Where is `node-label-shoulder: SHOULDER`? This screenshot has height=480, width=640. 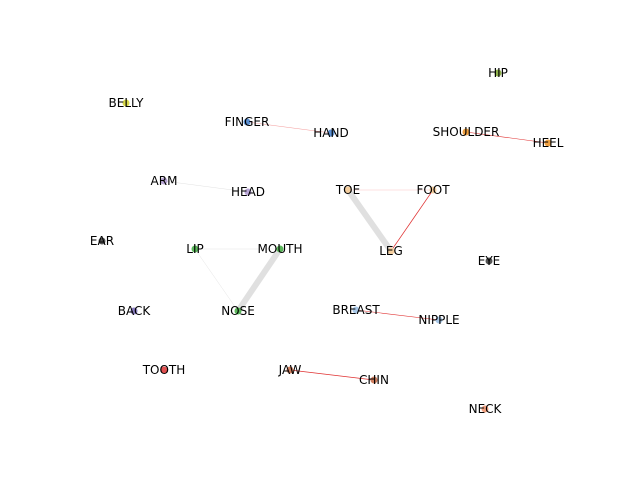 node-label-shoulder: SHOULDER is located at coordinates (466, 132).